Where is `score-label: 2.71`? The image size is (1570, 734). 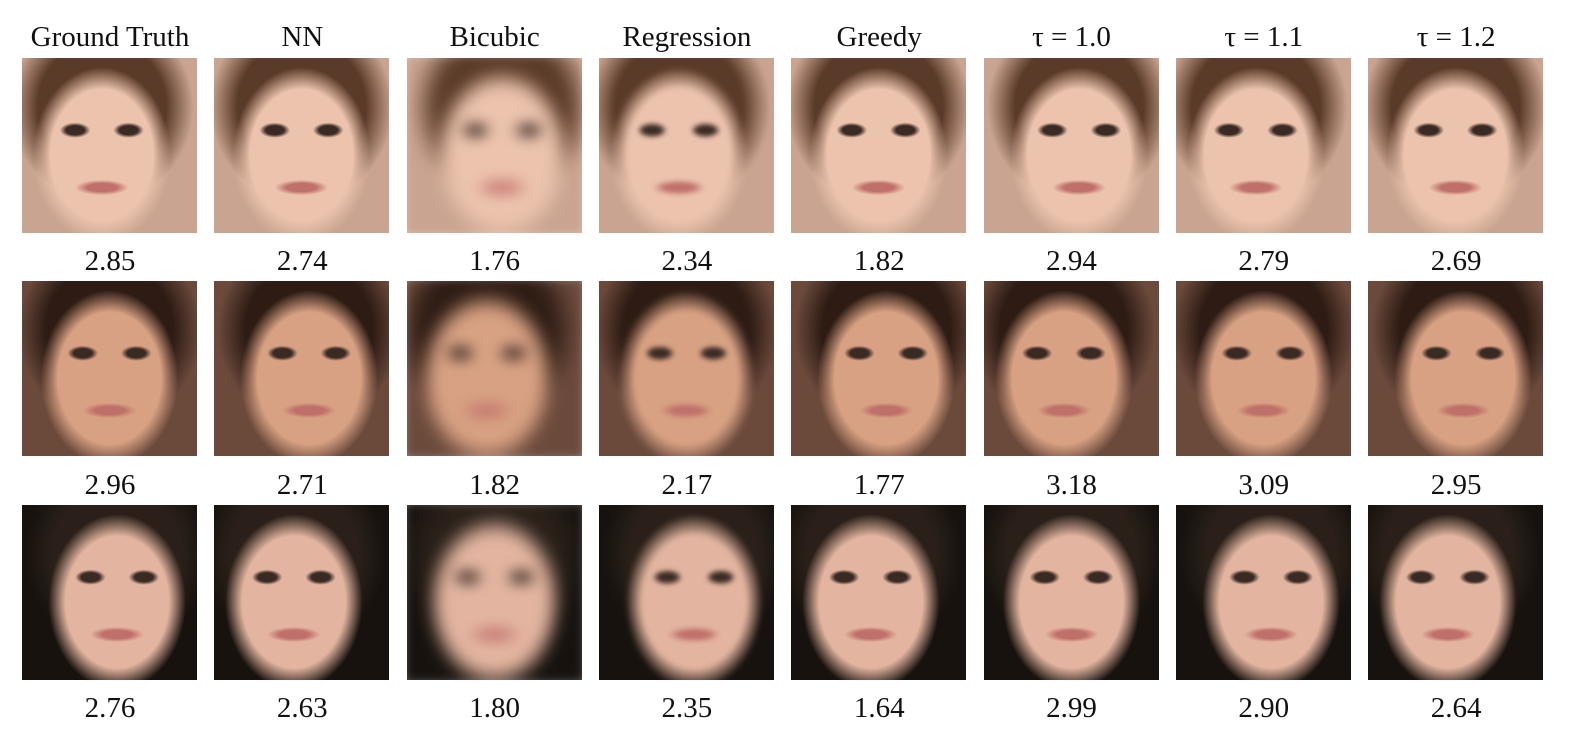 score-label: 2.71 is located at coordinates (302, 485).